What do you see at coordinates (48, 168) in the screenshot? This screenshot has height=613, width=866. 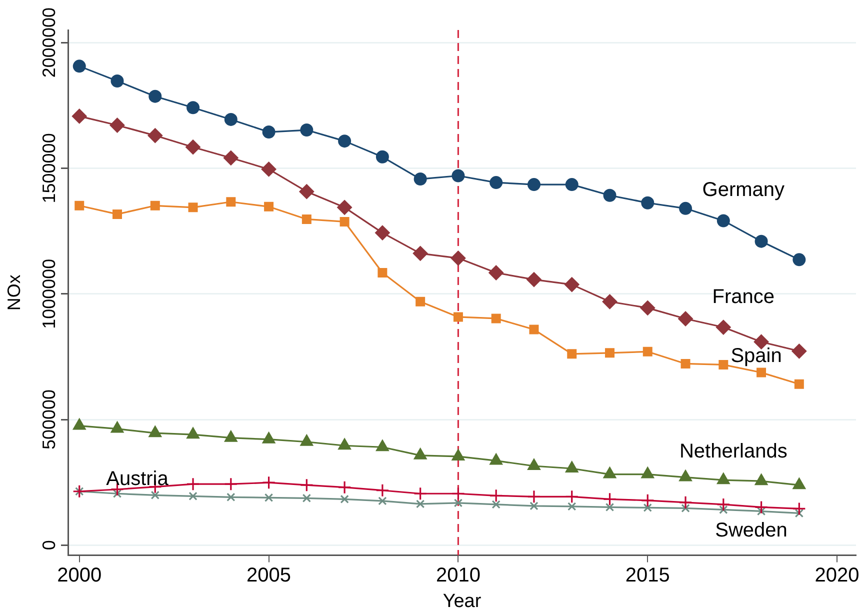 I see `y-tick-label: 1500000` at bounding box center [48, 168].